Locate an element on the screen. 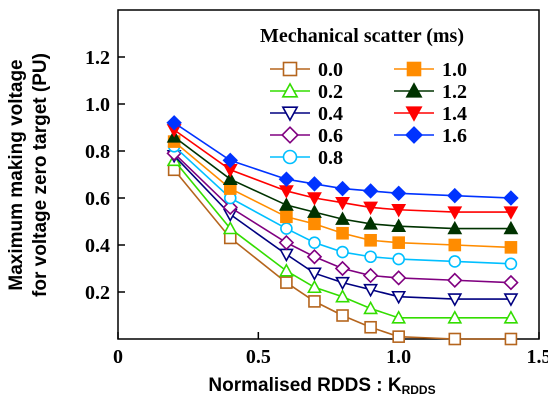 The image size is (548, 401). y-tick-label: 1.2 is located at coordinates (97, 58).